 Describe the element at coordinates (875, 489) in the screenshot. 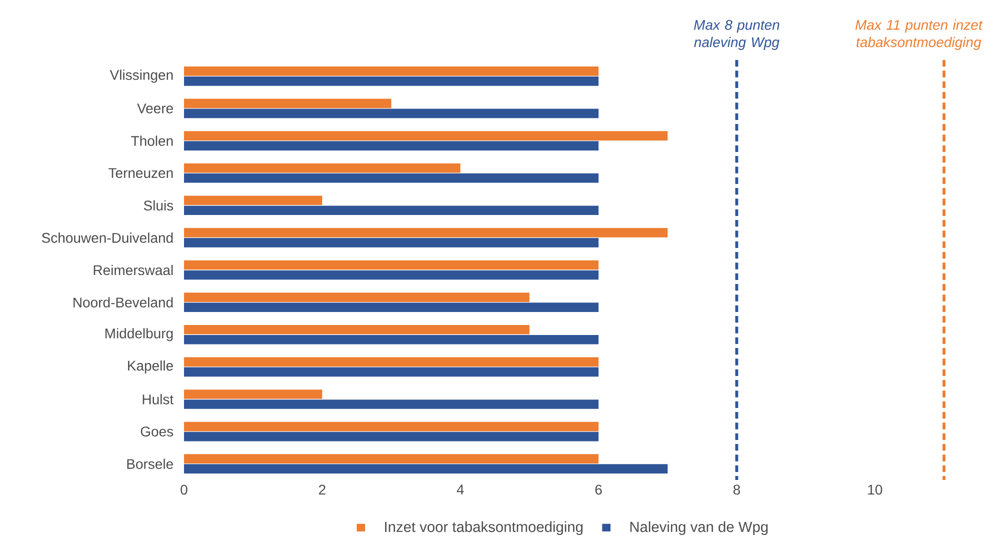

I see `x-tick-label: 10` at that location.